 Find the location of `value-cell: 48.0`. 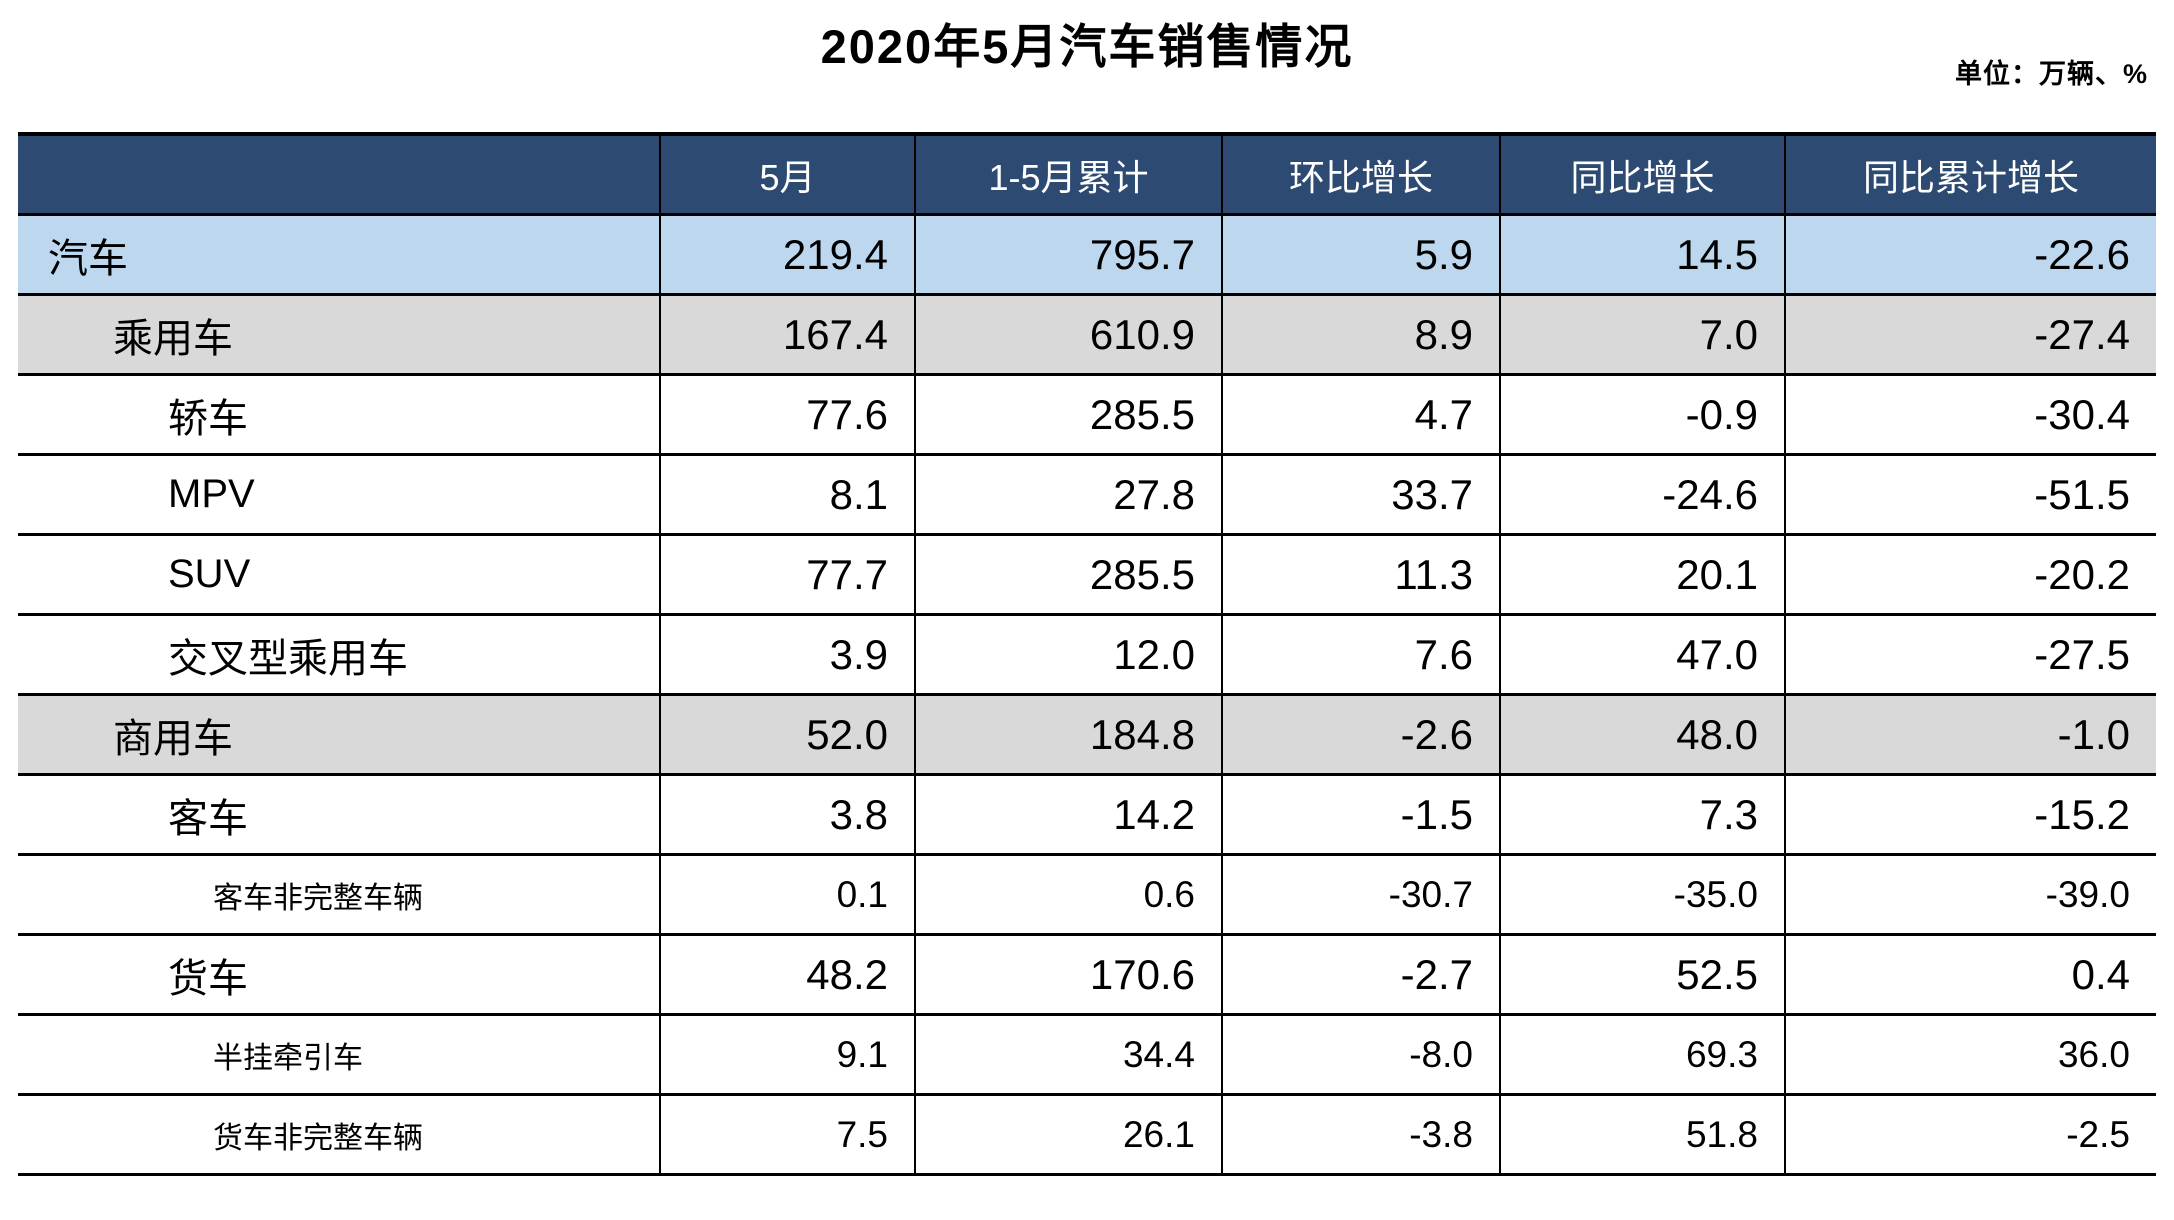

value-cell: 48.0 is located at coordinates (1642, 735).